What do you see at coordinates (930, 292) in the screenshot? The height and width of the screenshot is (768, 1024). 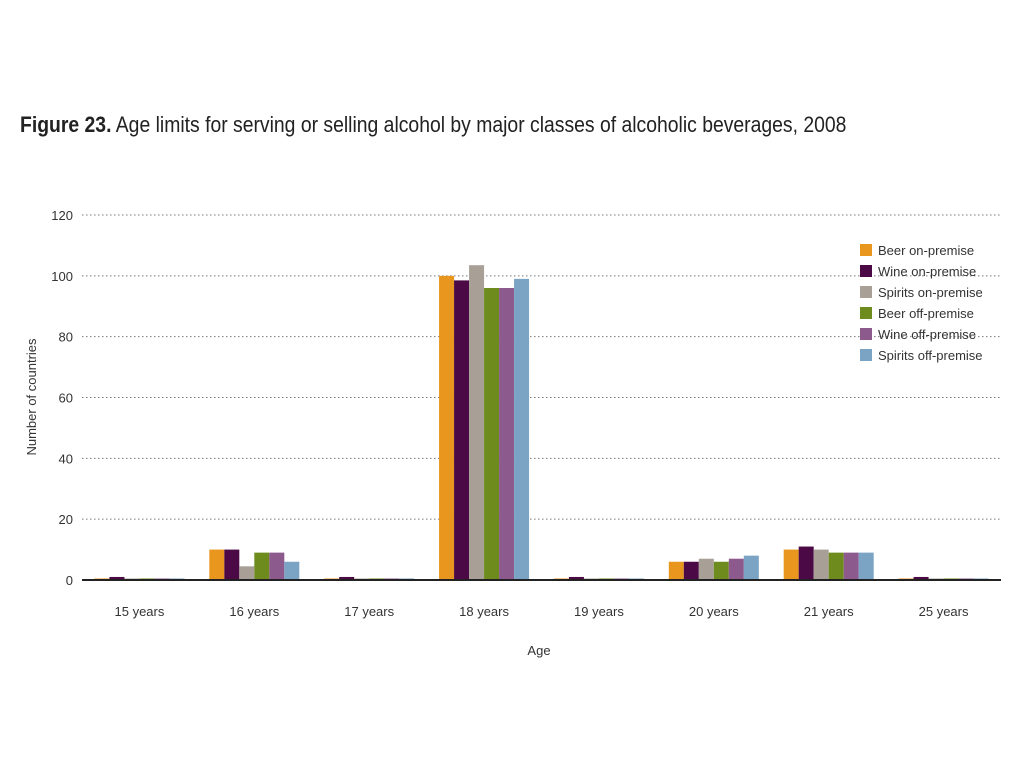 I see `legend-label: Spirits on-premise` at bounding box center [930, 292].